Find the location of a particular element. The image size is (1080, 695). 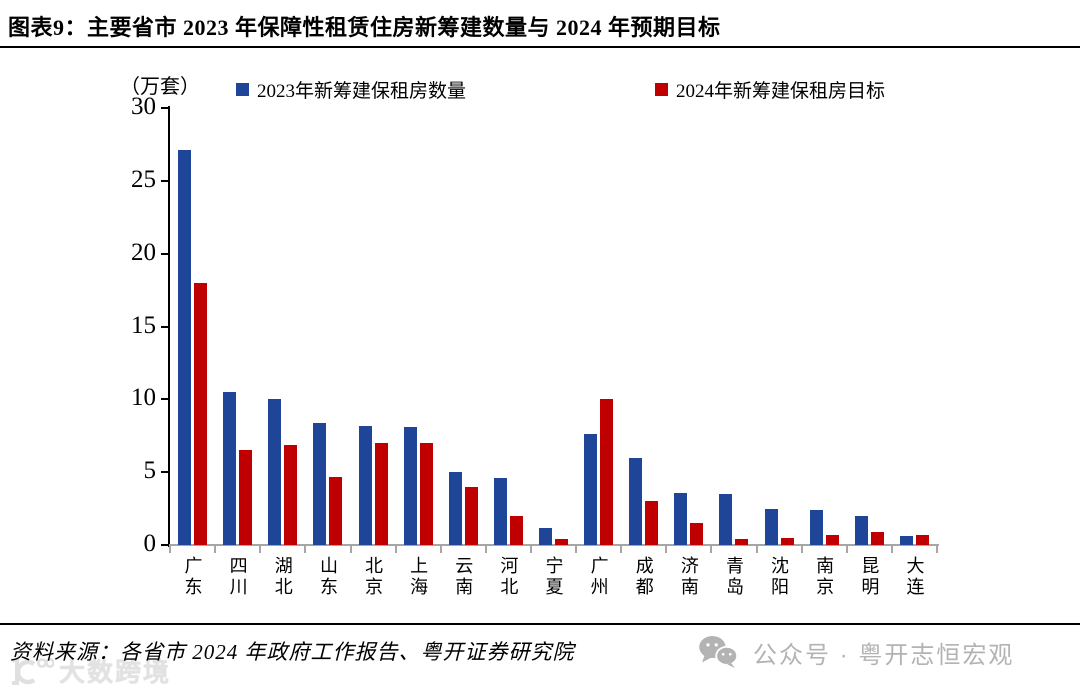

x-label: 广州 is located at coordinates (598, 577).